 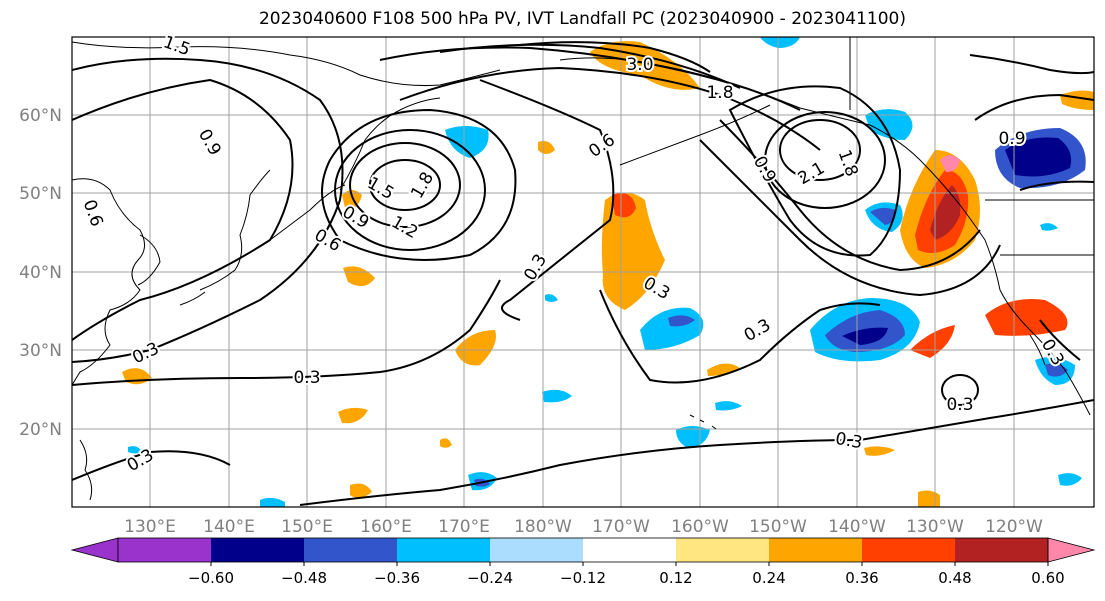 What do you see at coordinates (40, 194) in the screenshot?
I see `lat-label: 50°N` at bounding box center [40, 194].